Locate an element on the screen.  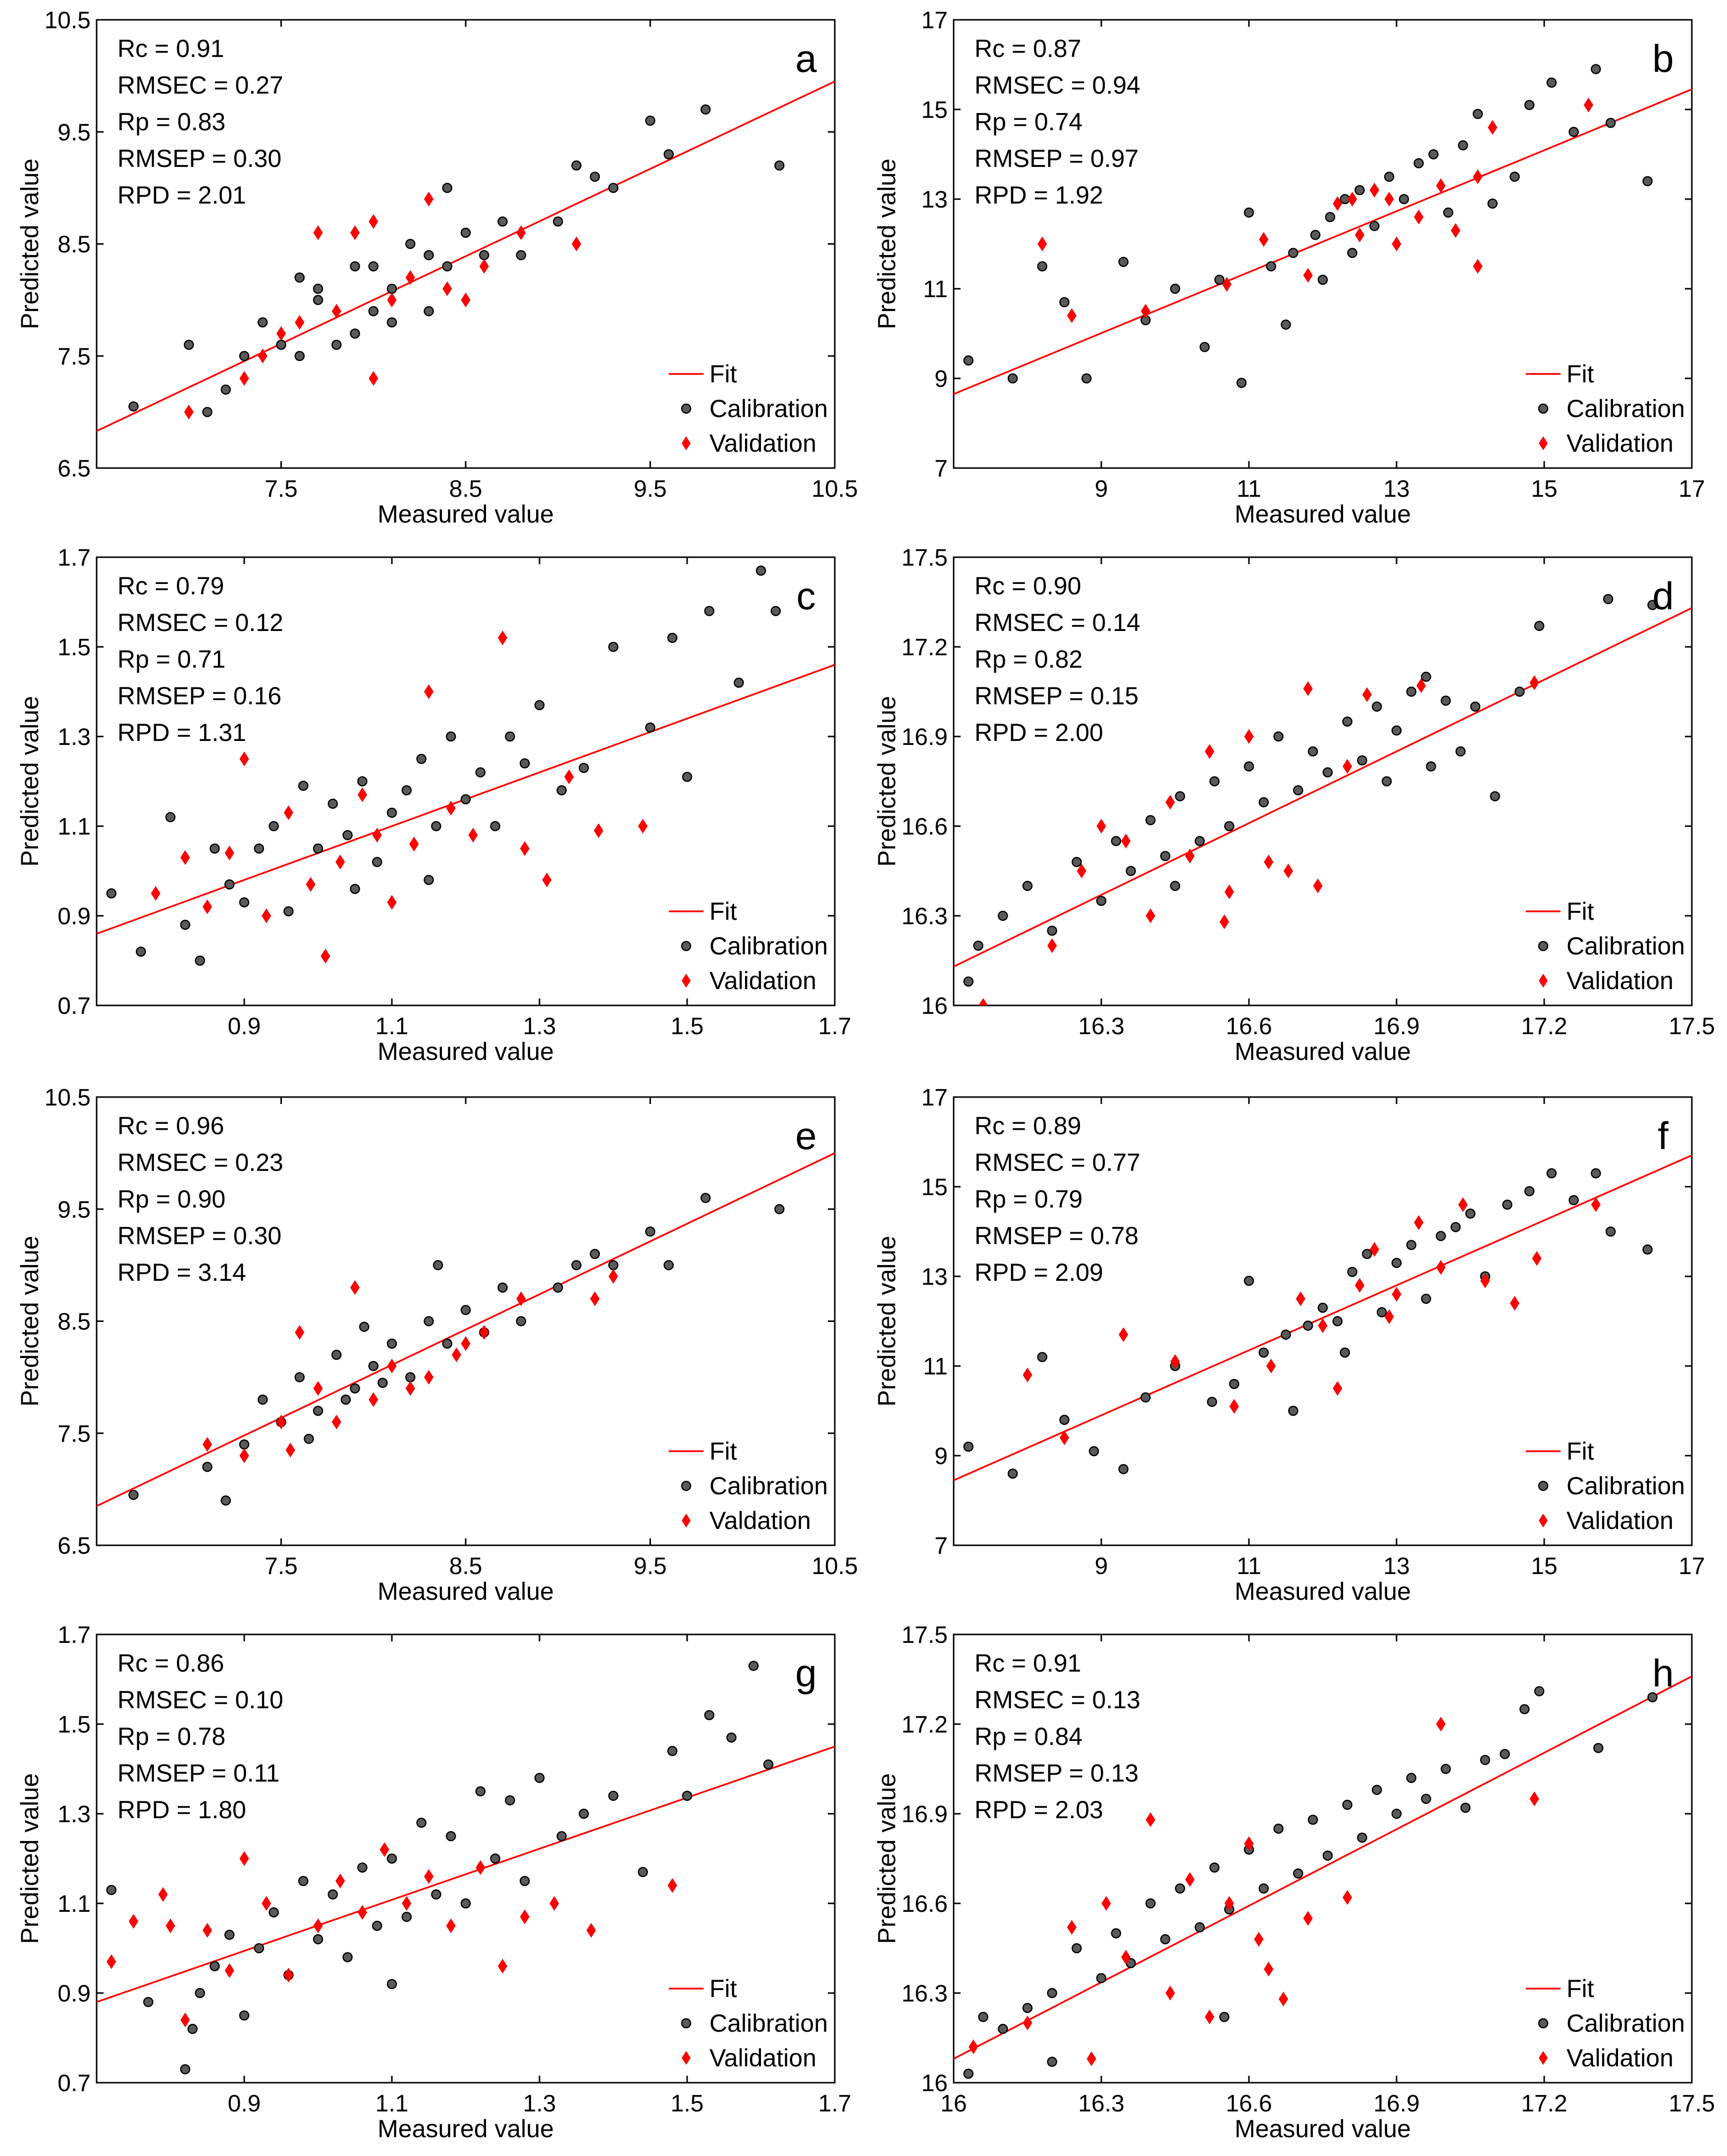
x-tick-label: 17 is located at coordinates (1691, 489).